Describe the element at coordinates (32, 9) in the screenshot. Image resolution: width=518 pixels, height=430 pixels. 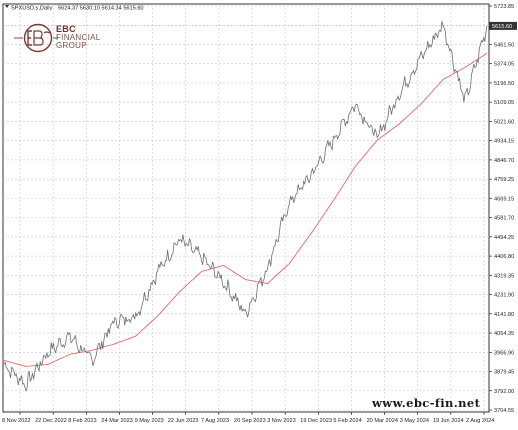
I see `symbol-label: SPXUSD.s,Daily` at that location.